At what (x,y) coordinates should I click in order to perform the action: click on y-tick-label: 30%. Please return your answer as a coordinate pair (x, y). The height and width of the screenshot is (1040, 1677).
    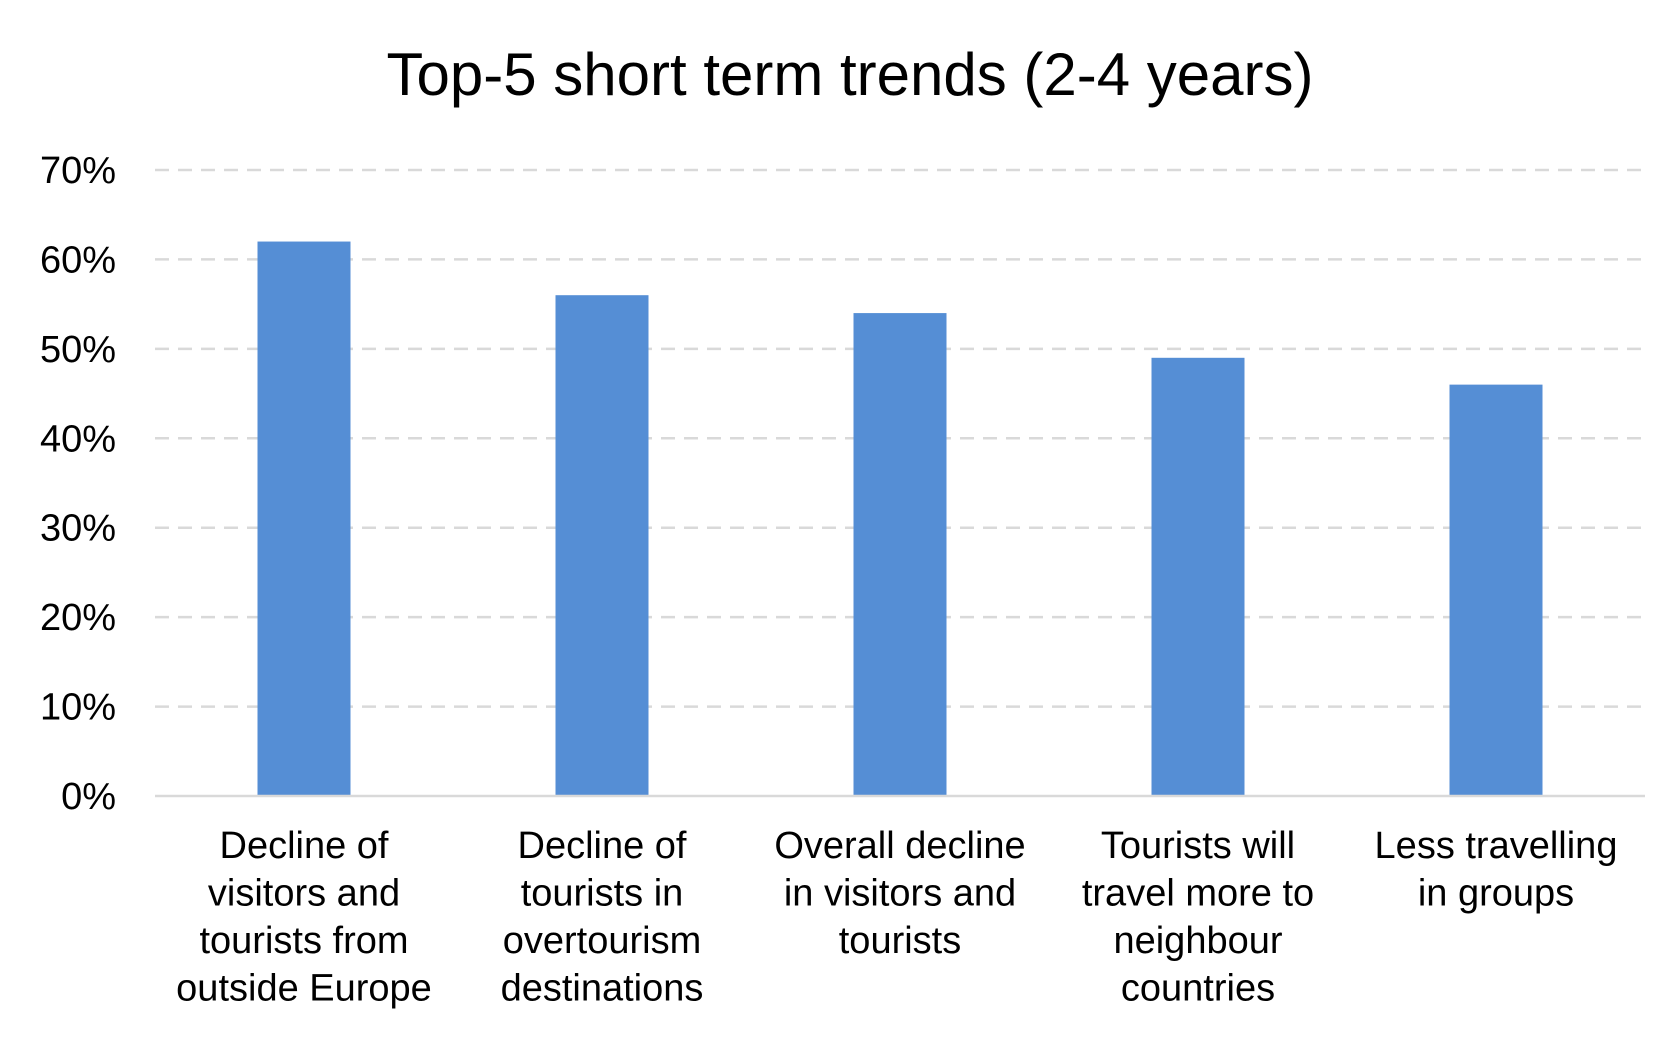
    Looking at the image, I should click on (78, 529).